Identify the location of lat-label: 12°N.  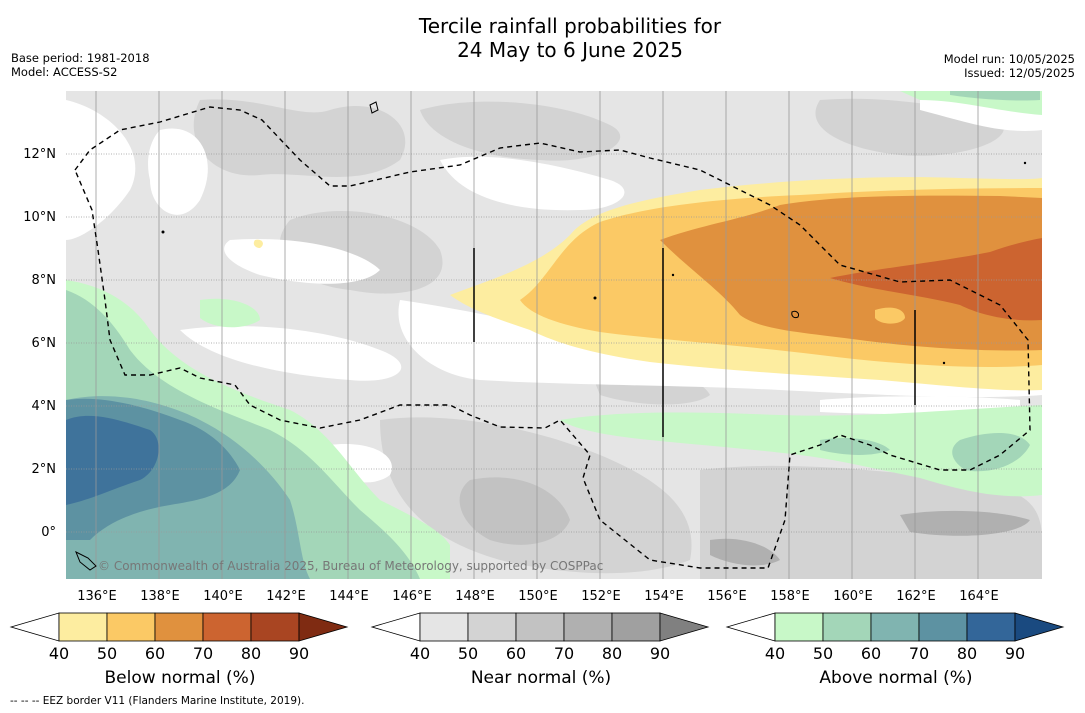
(39, 154).